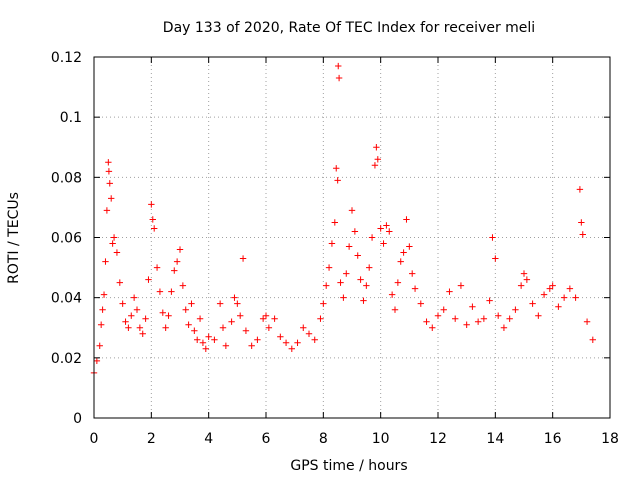  Describe the element at coordinates (66, 299) in the screenshot. I see `y-tick-label: 0.04` at that location.